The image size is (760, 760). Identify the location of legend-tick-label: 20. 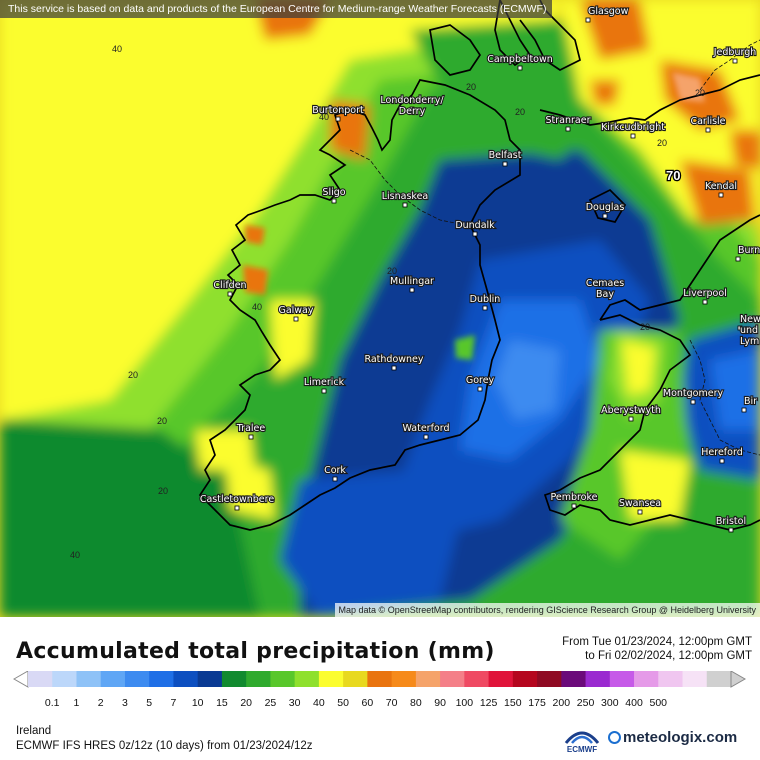
(246, 703).